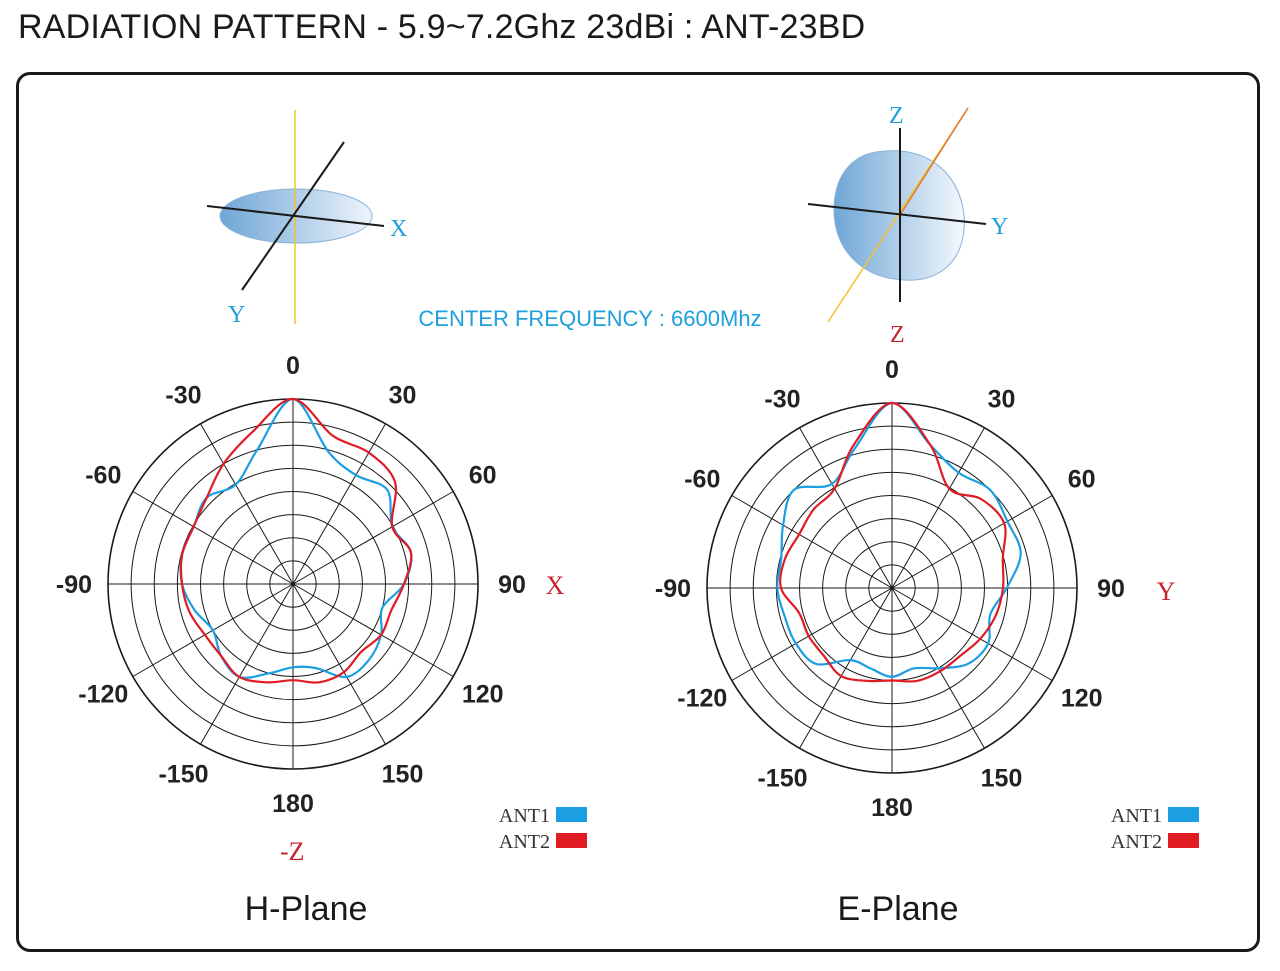 The width and height of the screenshot is (1280, 971). I want to click on h-plane-axis-diagram: X Y, so click(306, 219).